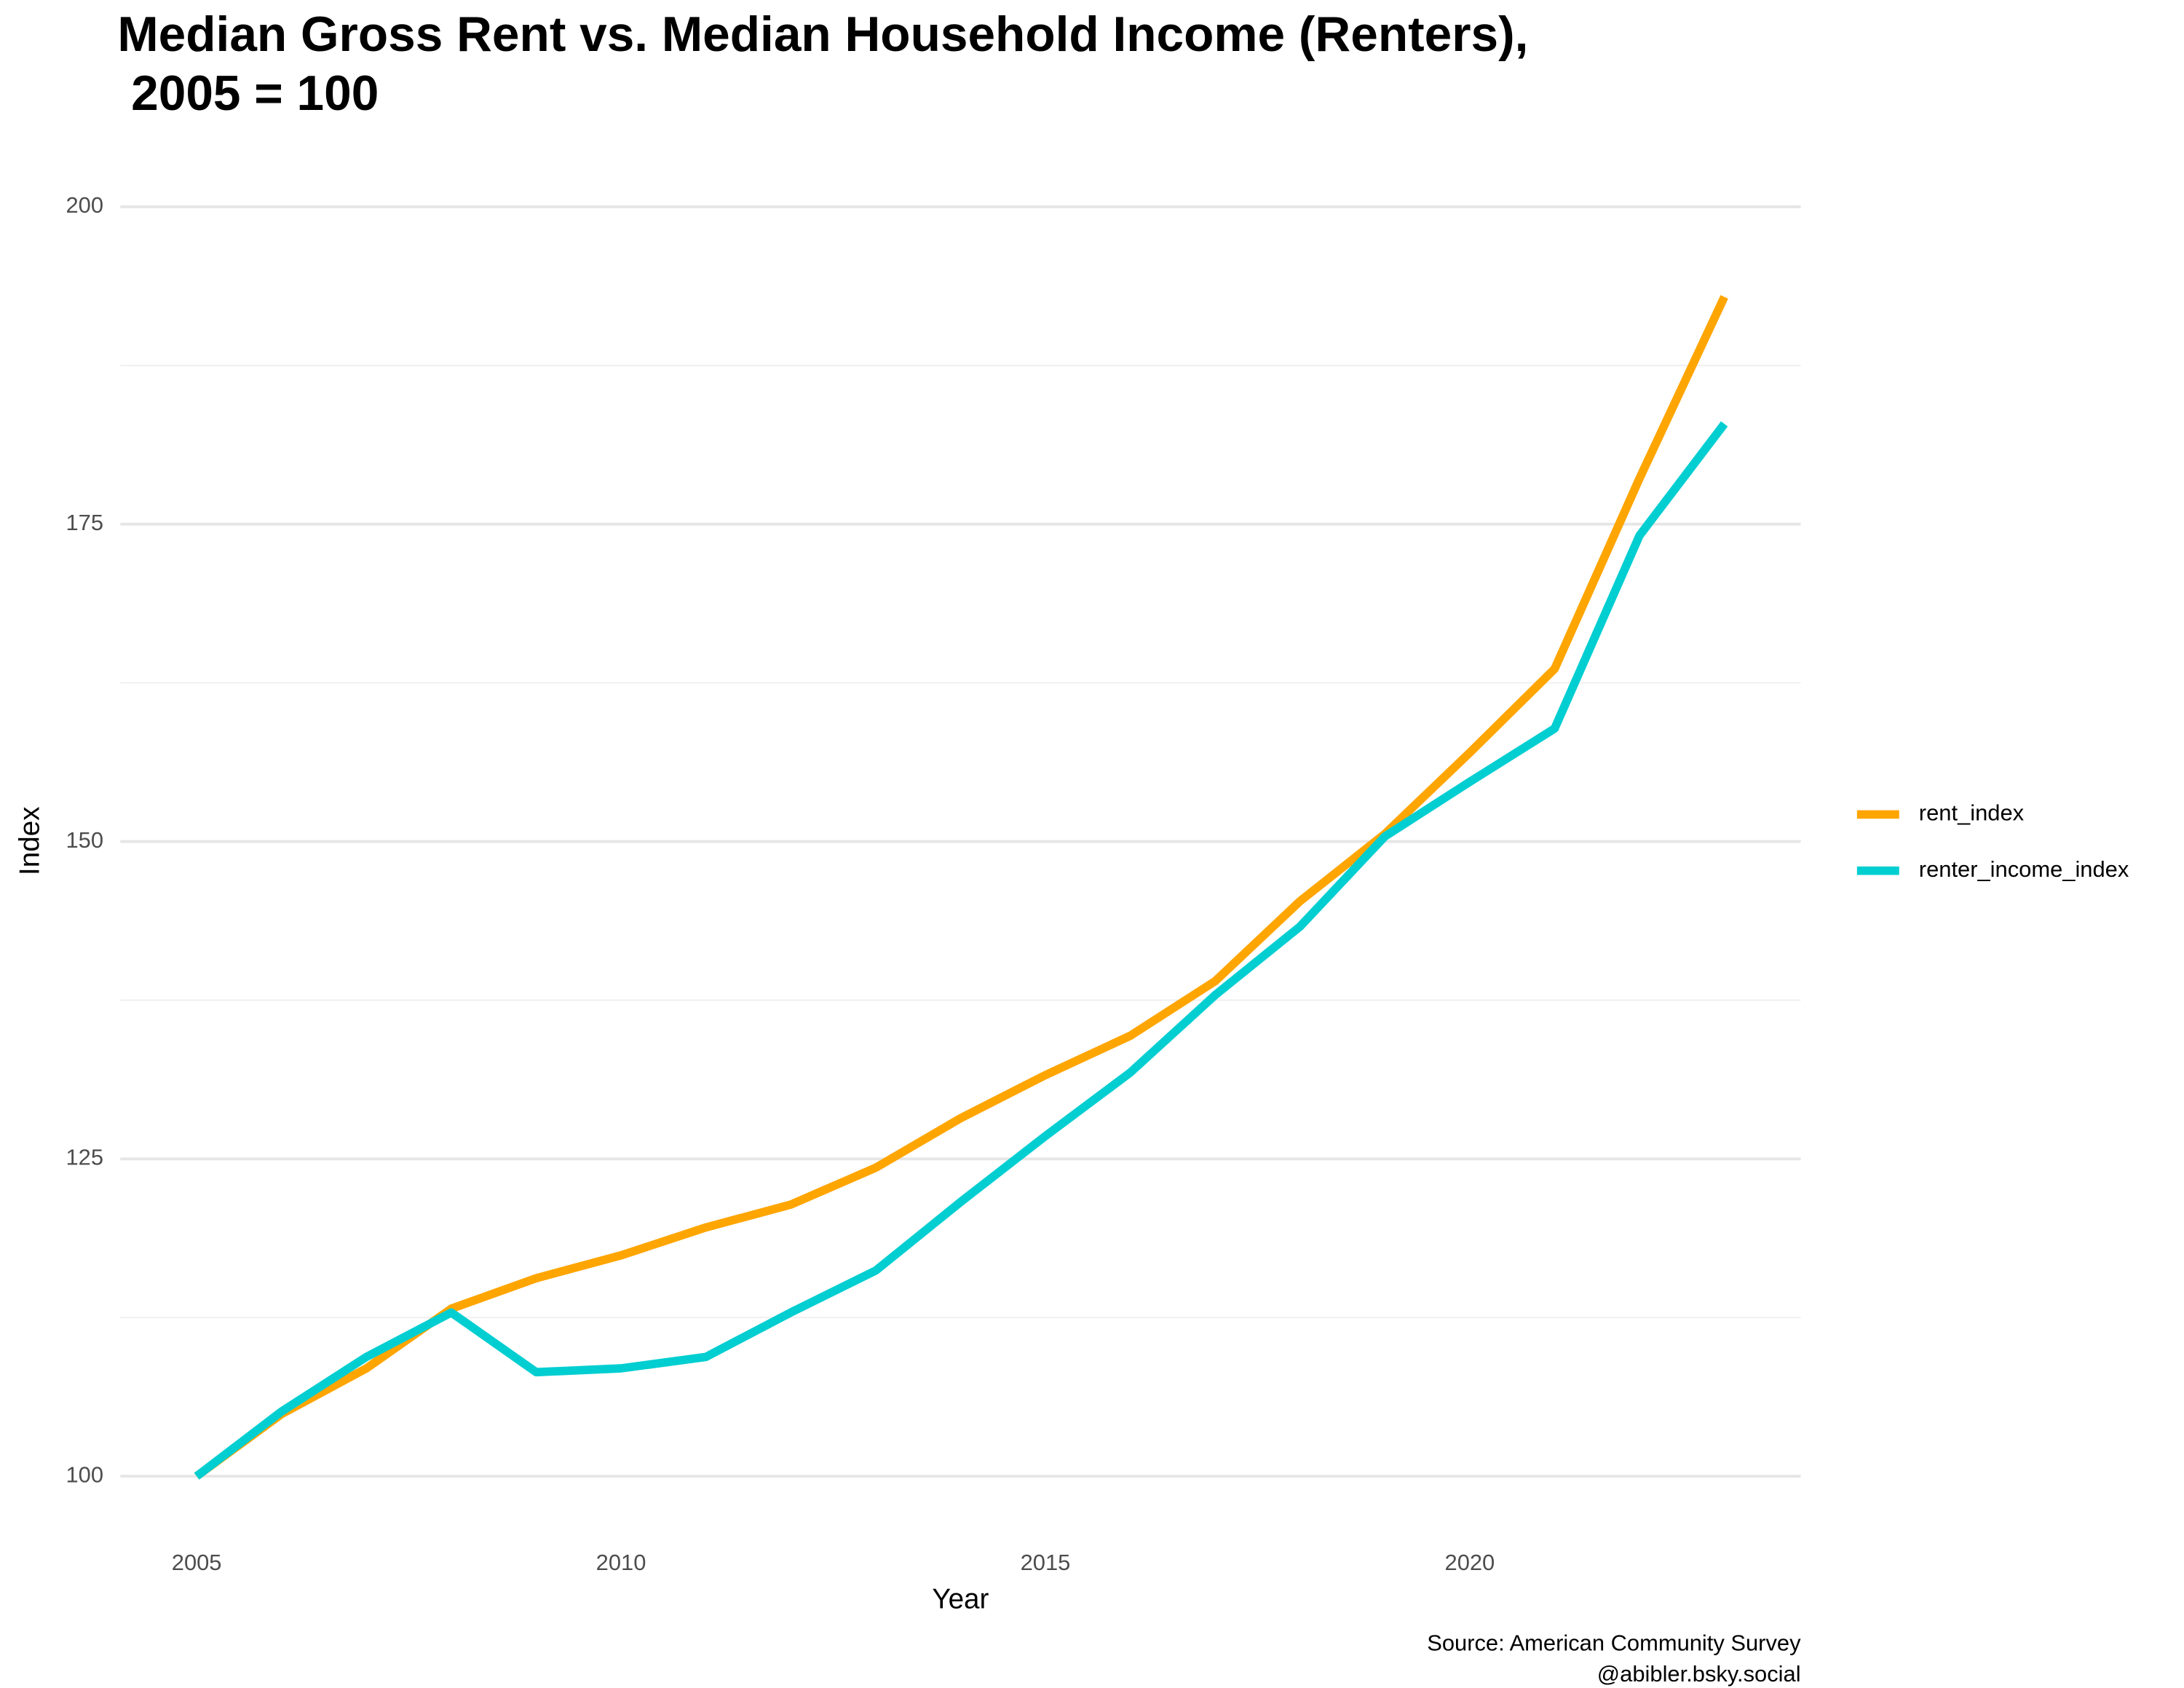 Image resolution: width=2184 pixels, height=1688 pixels. I want to click on chart-title: 2005 = 100, so click(248, 93).